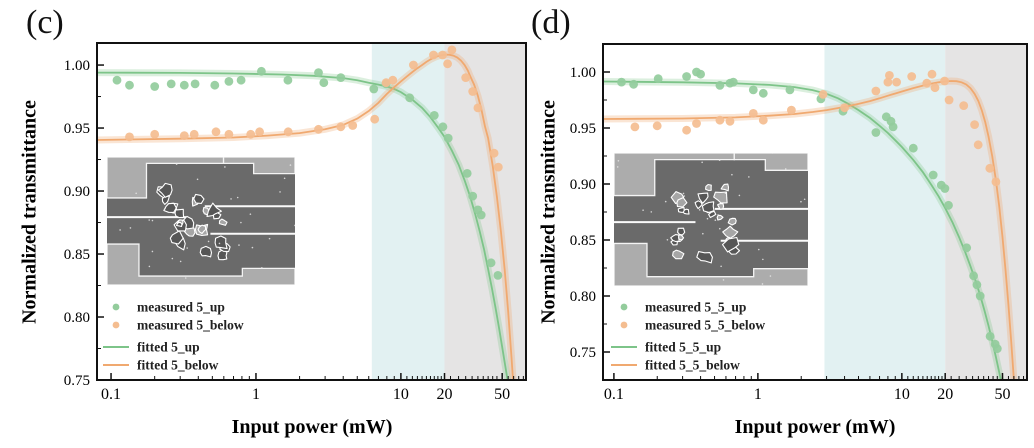 The width and height of the screenshot is (1034, 448). I want to click on panel-c-label: (c), so click(45, 22).